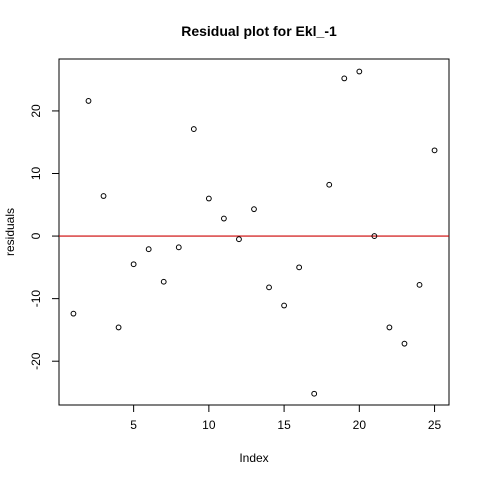  What do you see at coordinates (36, 111) in the screenshot?
I see `y-tick-label: 20` at bounding box center [36, 111].